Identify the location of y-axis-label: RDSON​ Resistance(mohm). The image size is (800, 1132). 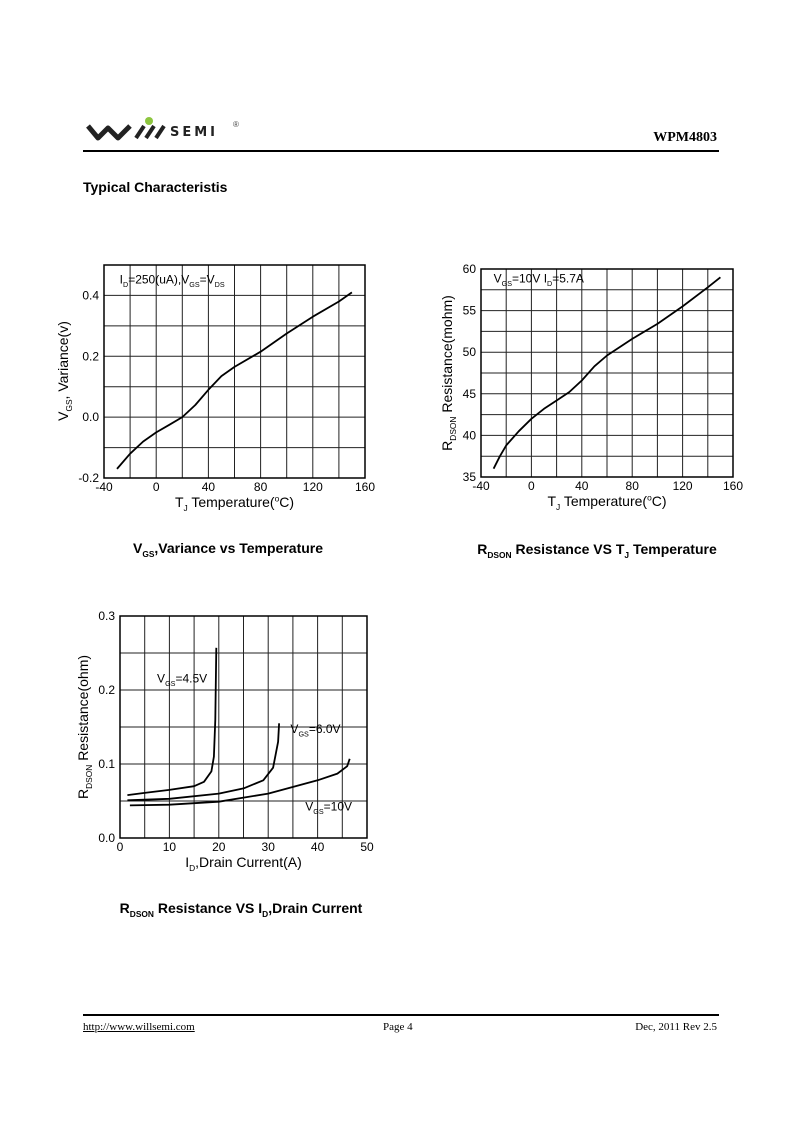
(448, 373).